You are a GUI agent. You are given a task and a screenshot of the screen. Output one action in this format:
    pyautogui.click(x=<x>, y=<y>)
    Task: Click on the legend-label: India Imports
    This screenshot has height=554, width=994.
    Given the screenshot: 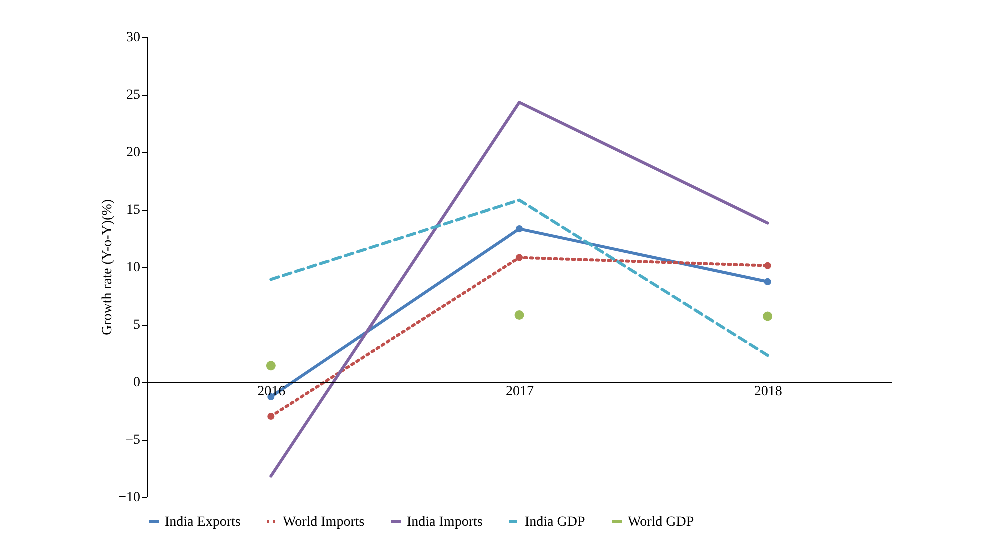 What is the action you would take?
    pyautogui.click(x=445, y=522)
    